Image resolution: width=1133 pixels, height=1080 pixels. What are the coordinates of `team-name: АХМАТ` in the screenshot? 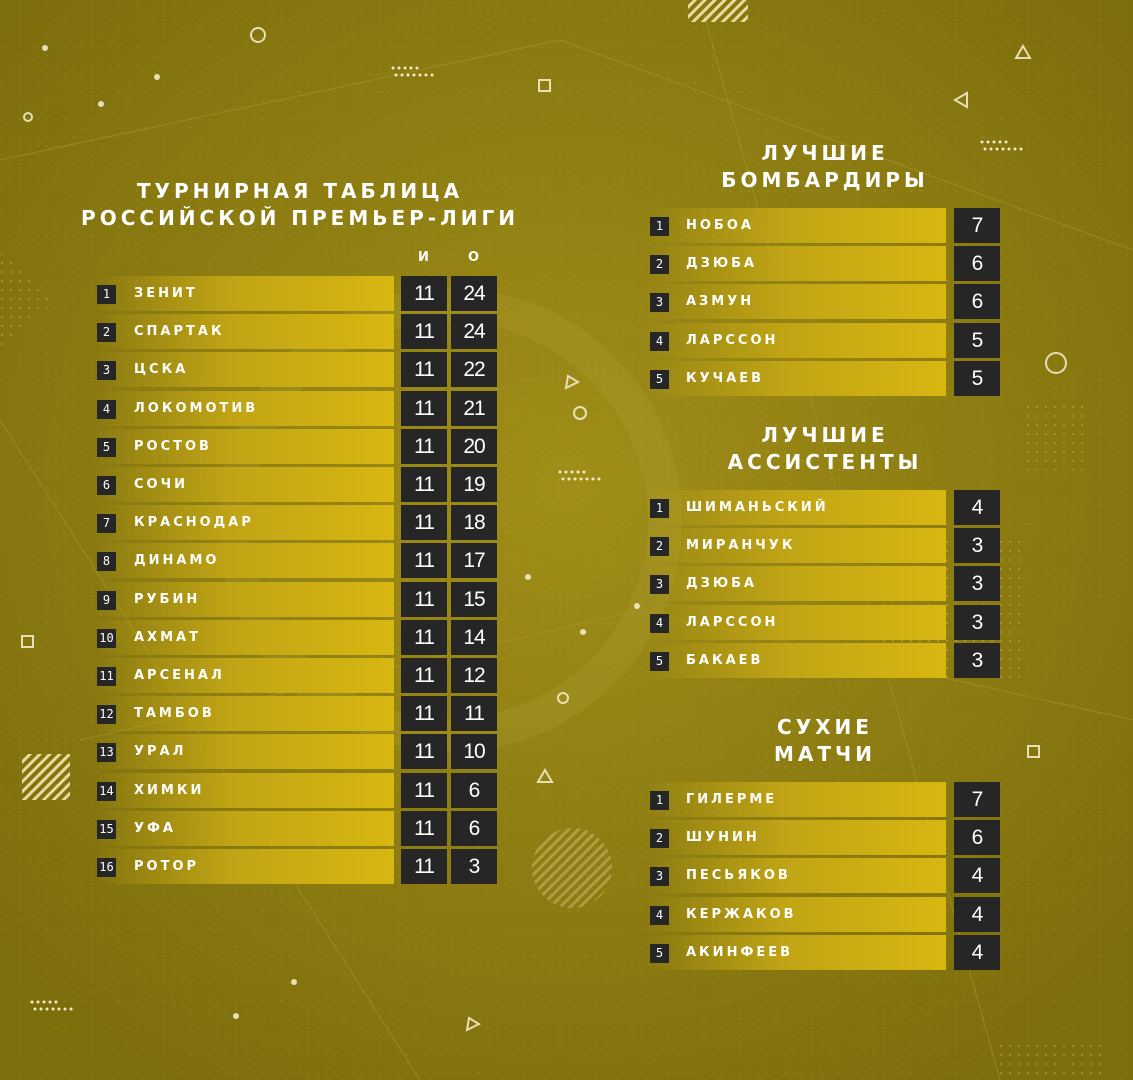 It's located at (167, 637).